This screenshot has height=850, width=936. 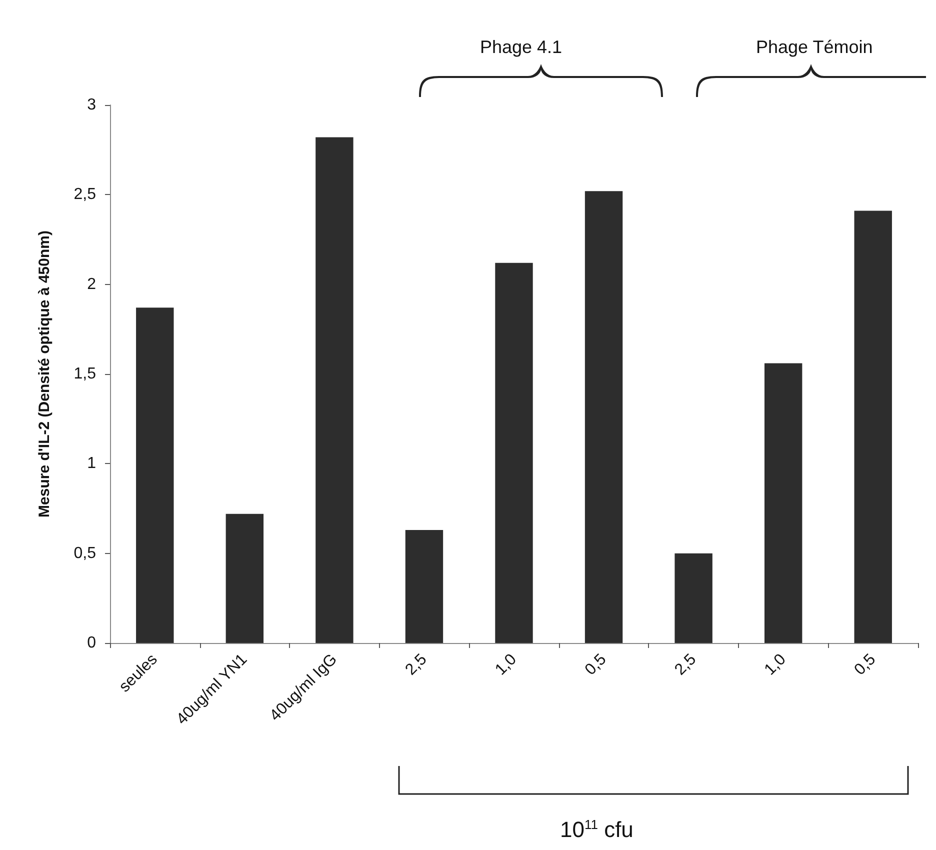 What do you see at coordinates (85, 553) in the screenshot?
I see `y-tick-label: 0,5` at bounding box center [85, 553].